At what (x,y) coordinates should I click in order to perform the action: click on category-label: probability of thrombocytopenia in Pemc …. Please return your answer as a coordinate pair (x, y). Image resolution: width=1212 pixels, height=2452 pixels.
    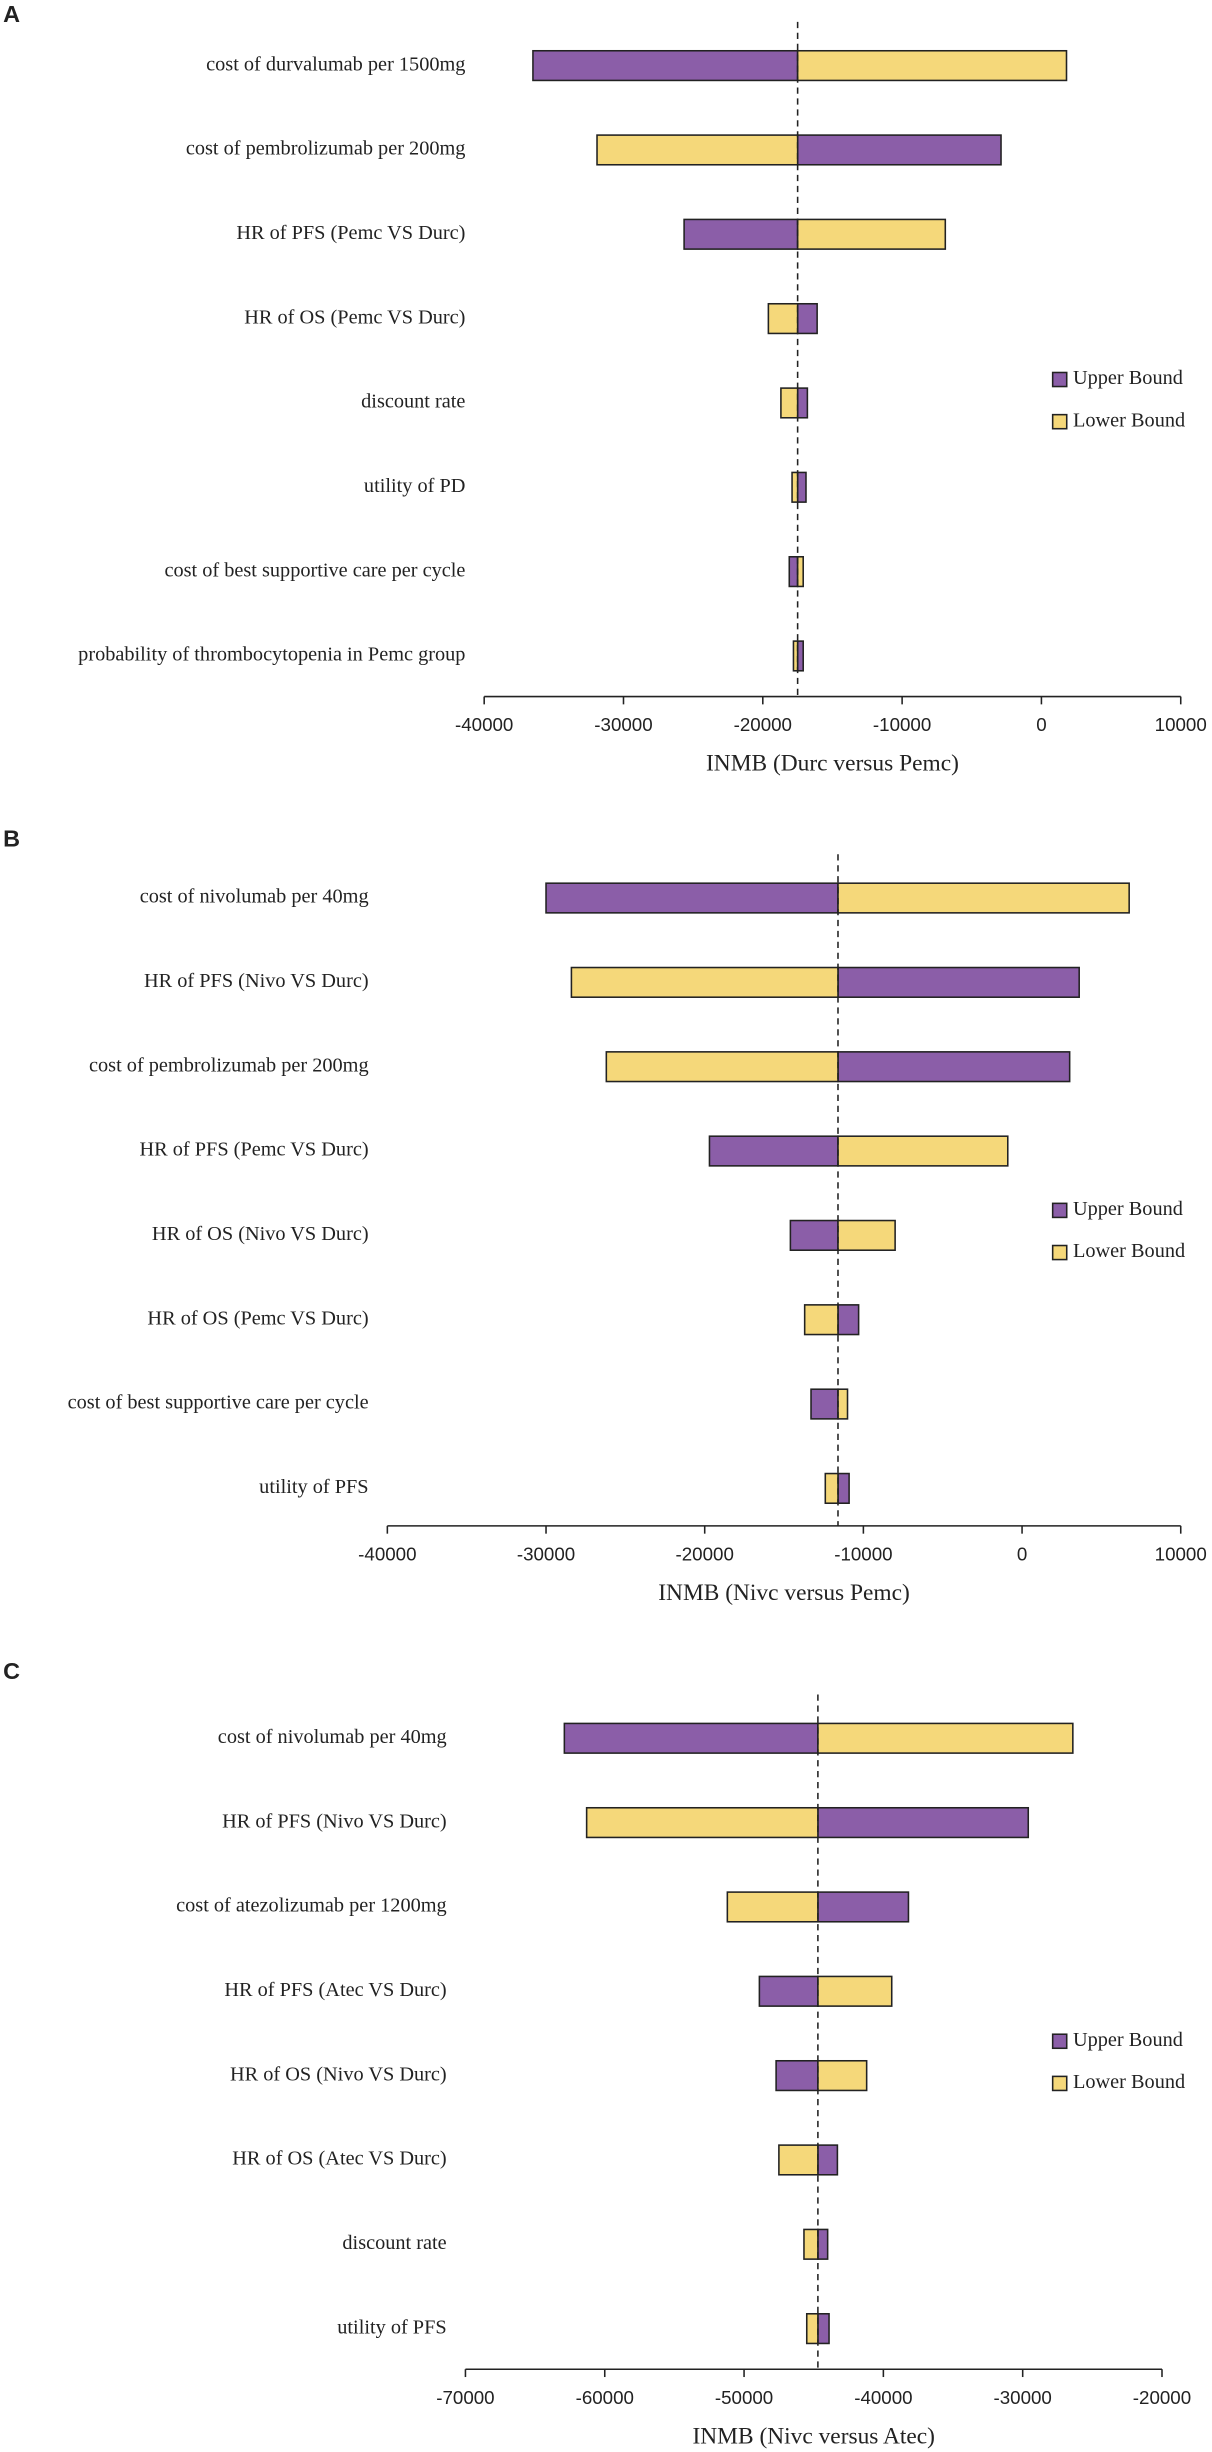
    Looking at the image, I should click on (271, 655).